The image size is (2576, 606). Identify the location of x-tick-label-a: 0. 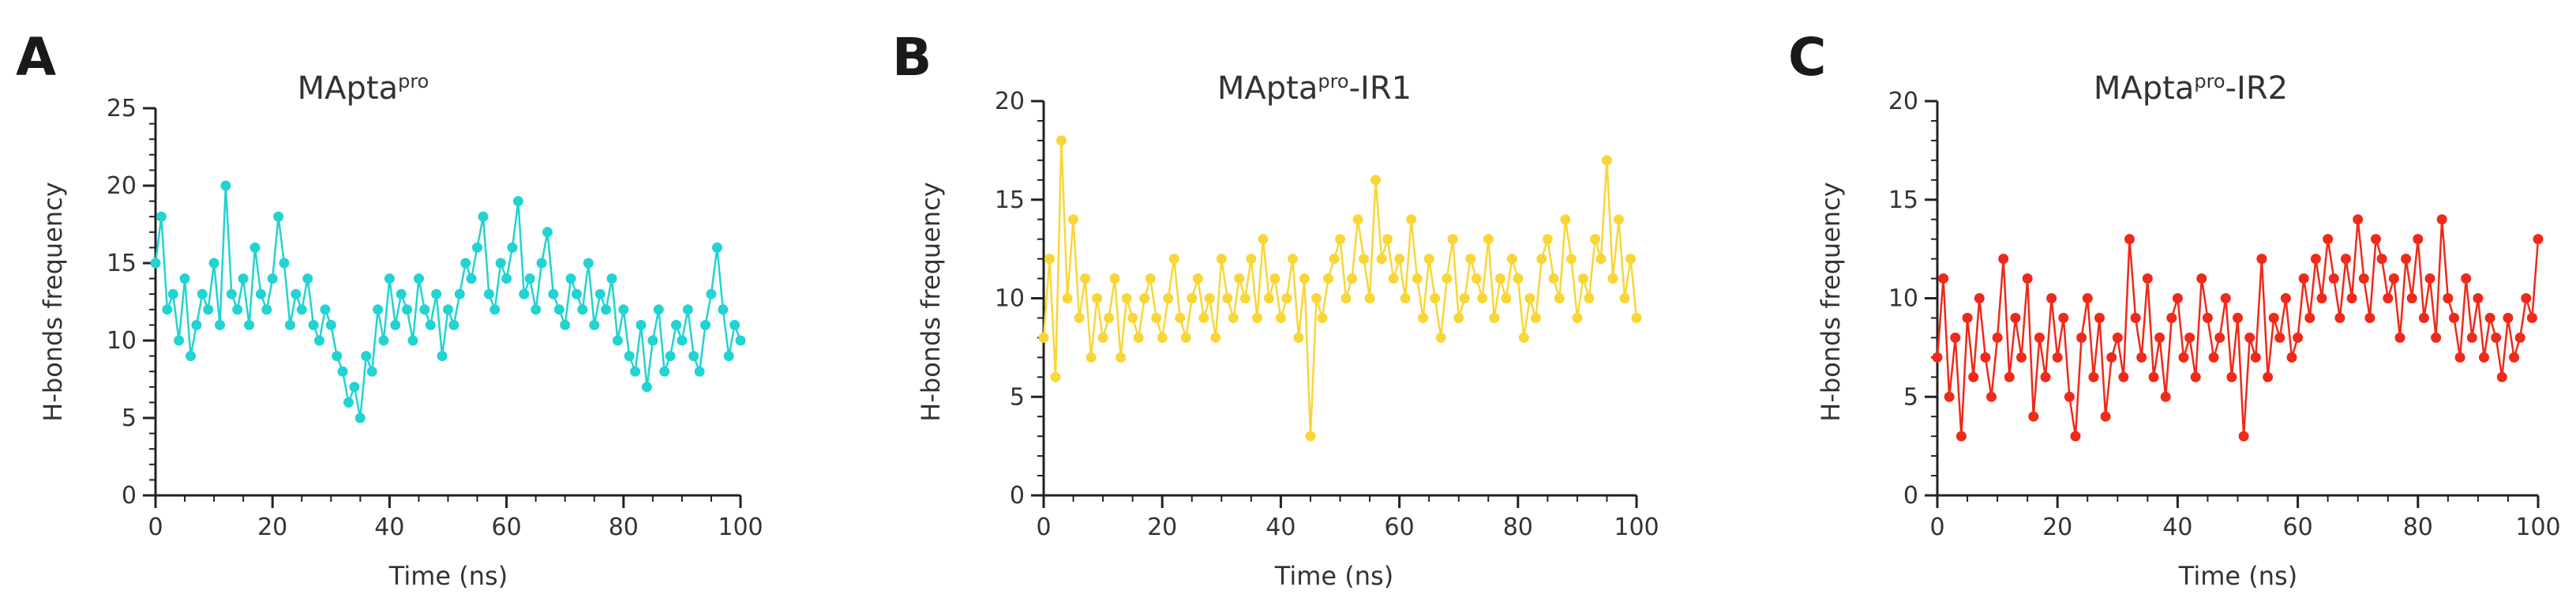
(155, 527).